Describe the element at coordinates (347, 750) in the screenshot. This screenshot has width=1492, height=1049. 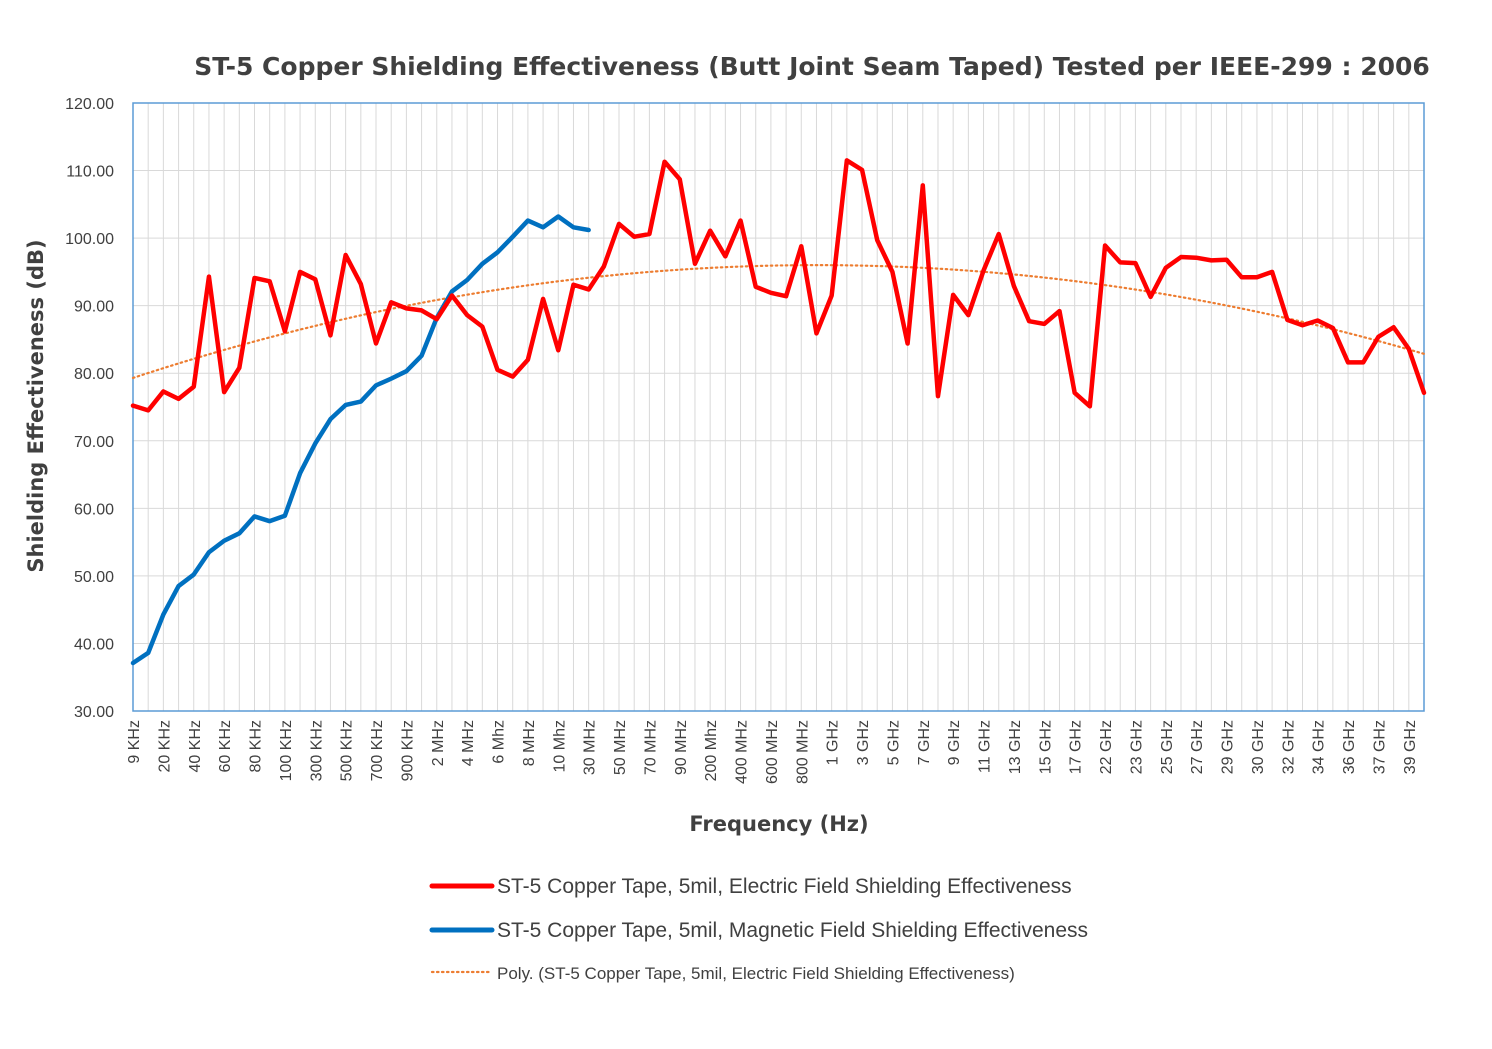
I see `x-tick-label: 500 KHz` at that location.